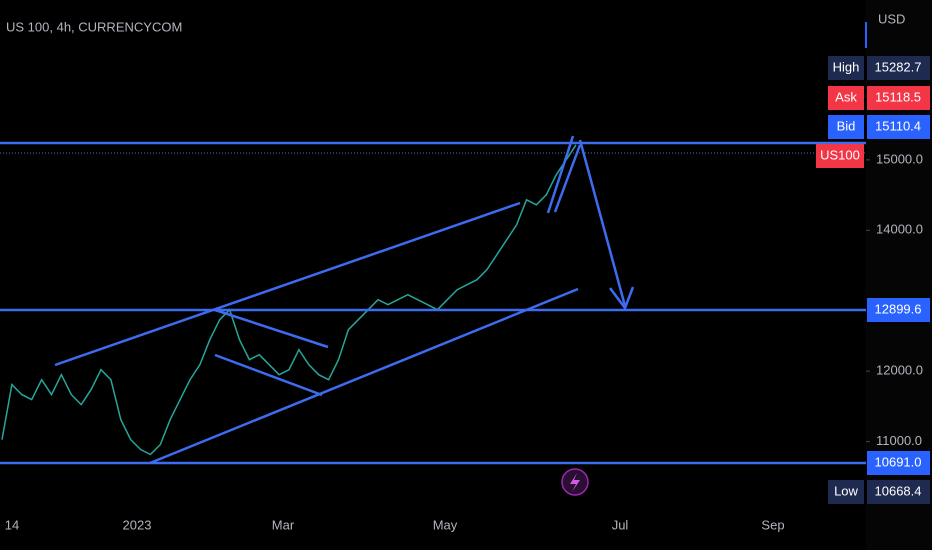 The image size is (932, 550). I want to click on price-marker: 10691.0, so click(898, 463).